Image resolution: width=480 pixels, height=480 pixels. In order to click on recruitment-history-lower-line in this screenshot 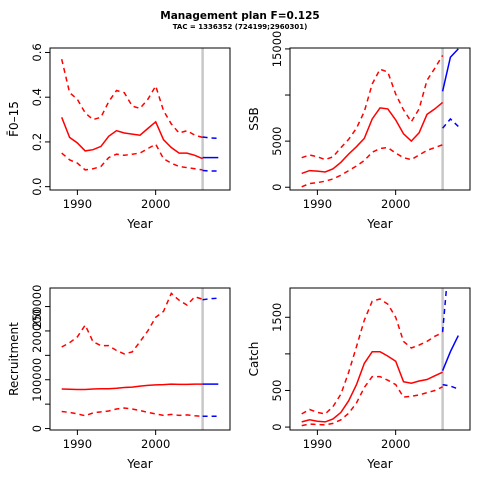, I will do `click(132, 412)`.